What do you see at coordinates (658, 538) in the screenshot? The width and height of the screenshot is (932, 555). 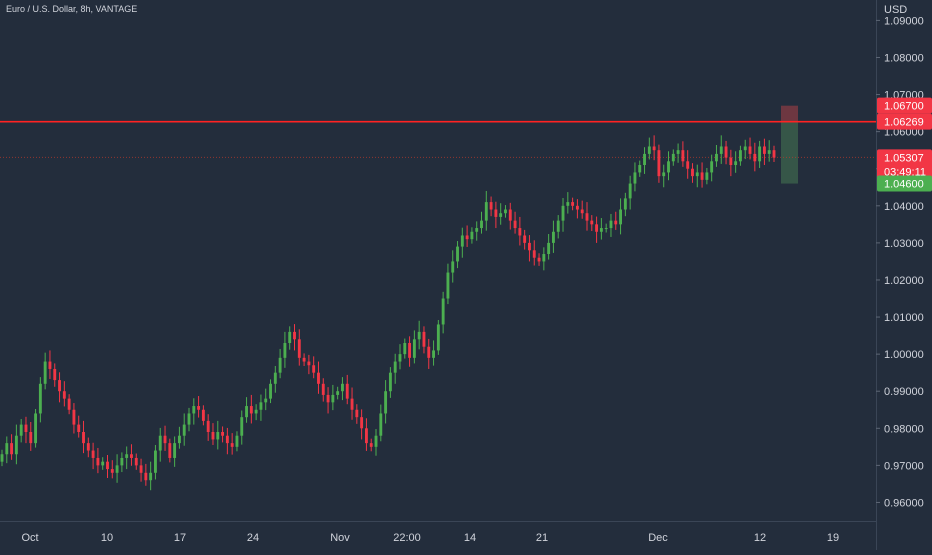 I see `x-tick-label: Dec` at bounding box center [658, 538].